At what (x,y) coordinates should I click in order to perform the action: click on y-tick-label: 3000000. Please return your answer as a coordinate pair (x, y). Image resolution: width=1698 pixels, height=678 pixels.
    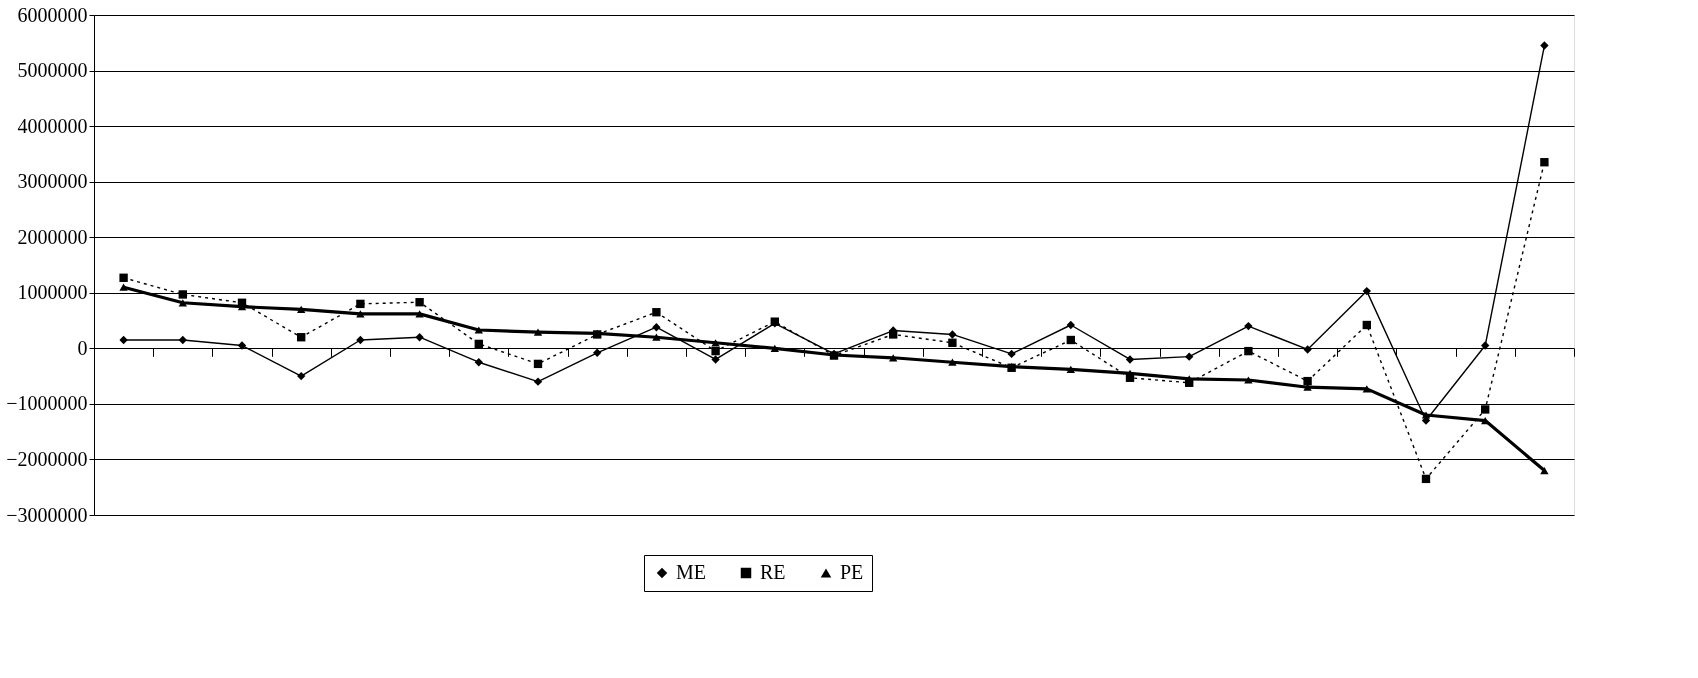
    Looking at the image, I should click on (52, 181).